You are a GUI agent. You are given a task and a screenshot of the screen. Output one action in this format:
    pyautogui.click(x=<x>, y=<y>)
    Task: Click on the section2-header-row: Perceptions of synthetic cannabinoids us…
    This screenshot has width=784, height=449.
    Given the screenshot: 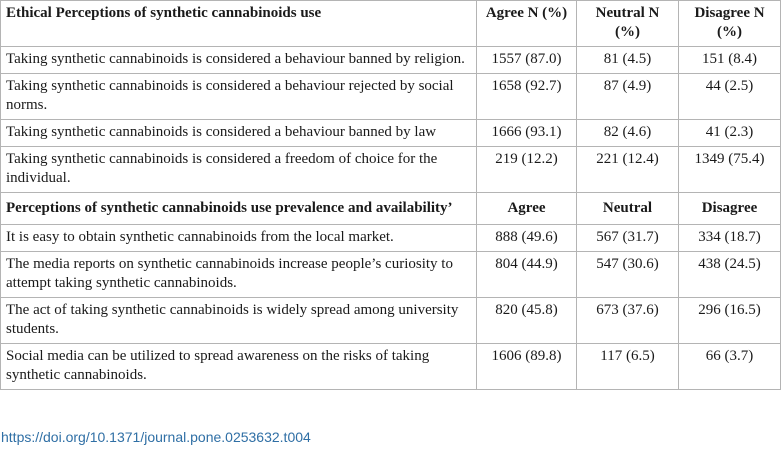 What is the action you would take?
    pyautogui.click(x=390, y=208)
    